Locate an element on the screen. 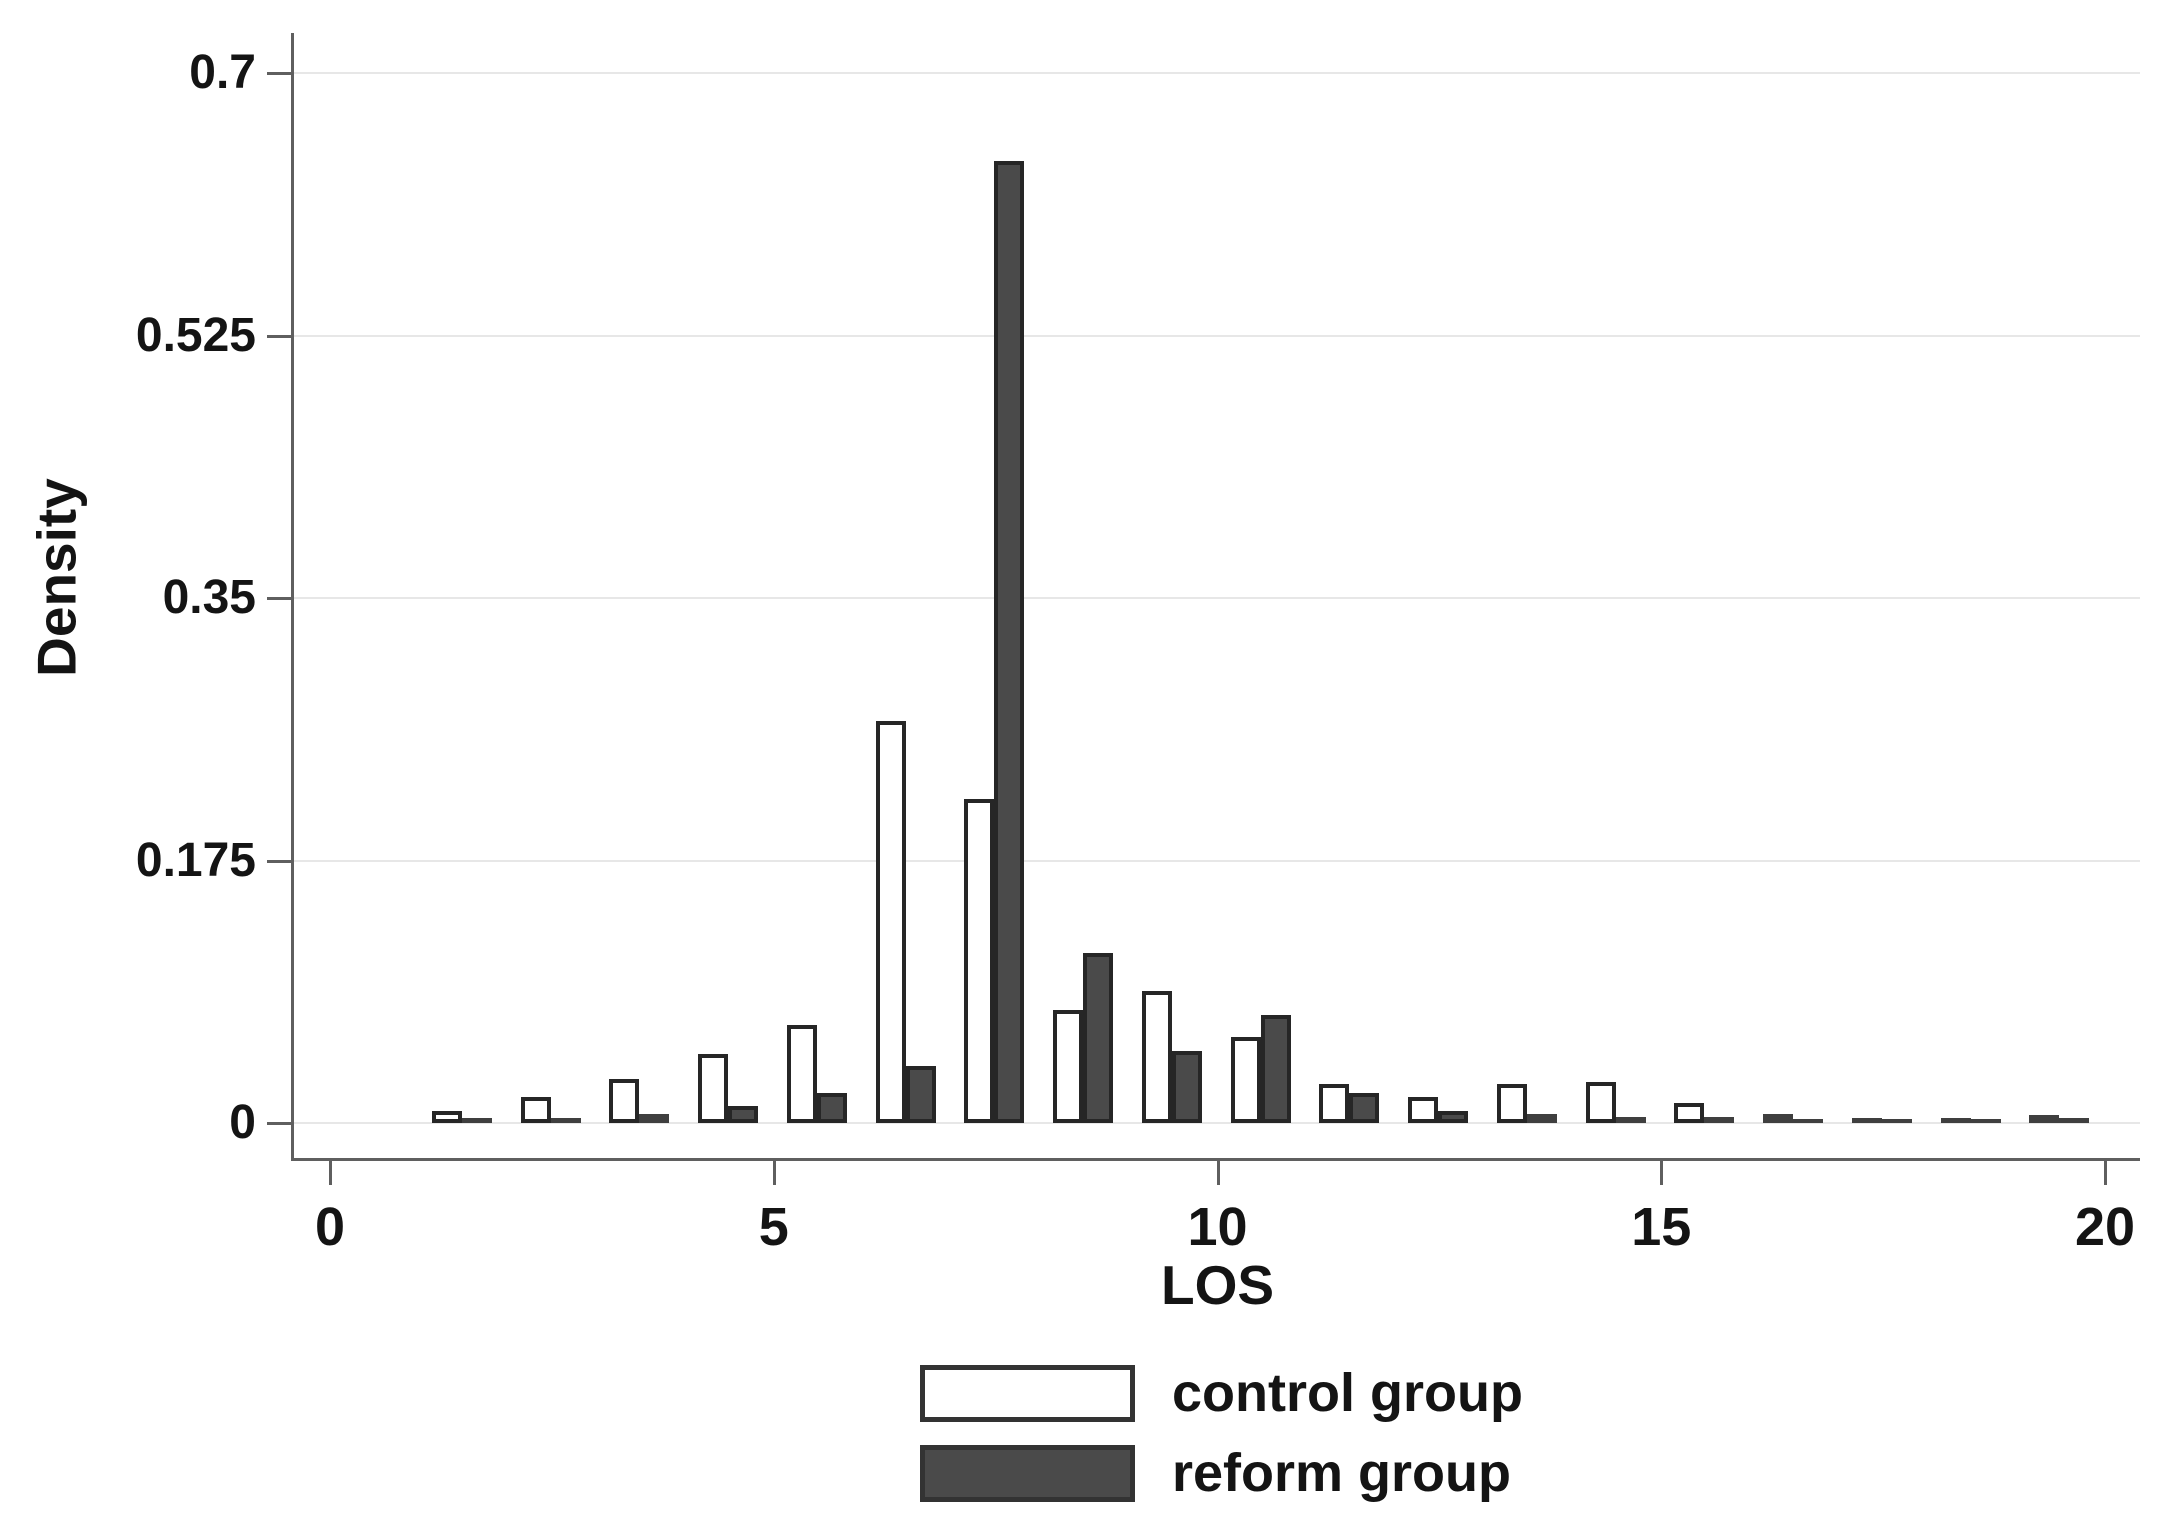 This screenshot has height=1531, width=2168. y-tick-label-0.175: 0.175 is located at coordinates (195, 860).